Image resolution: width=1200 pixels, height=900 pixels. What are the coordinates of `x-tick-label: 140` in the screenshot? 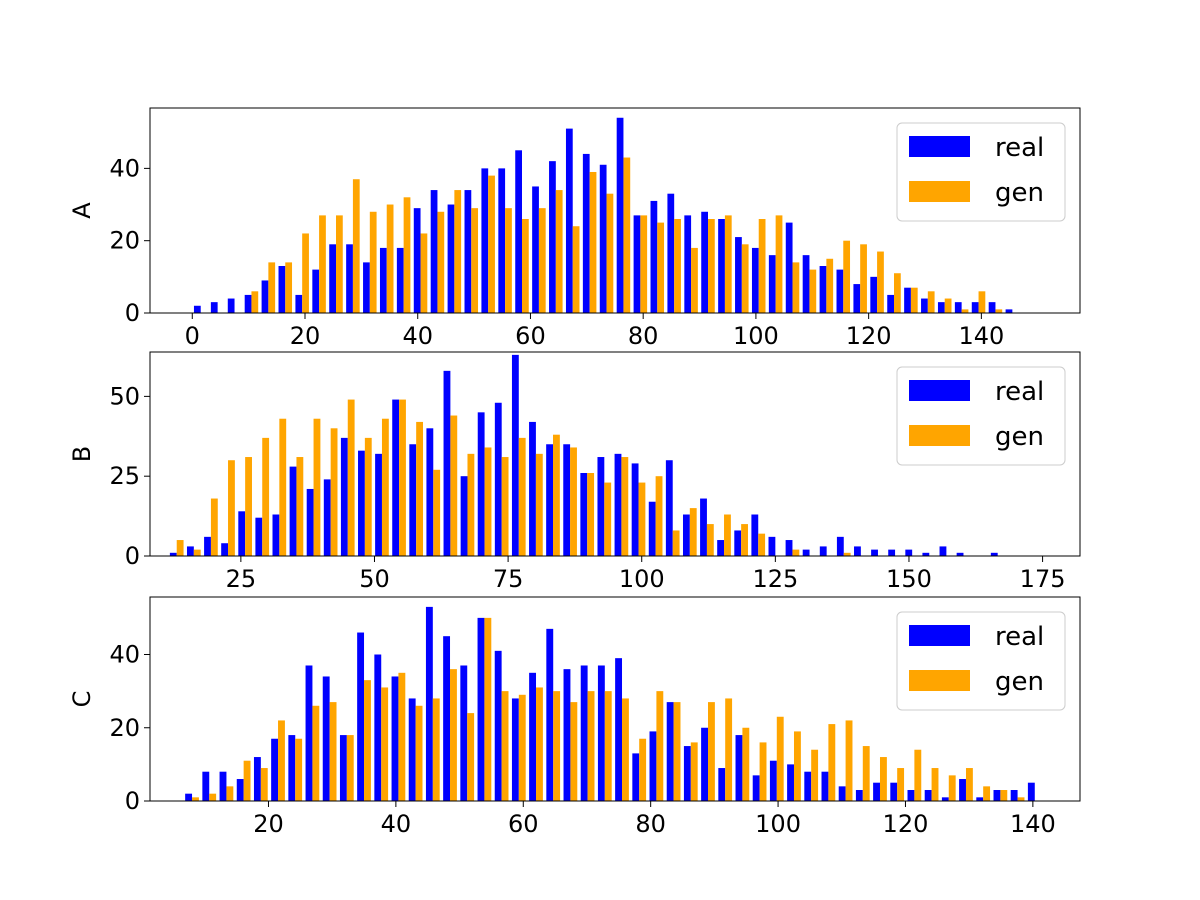 It's located at (981, 336).